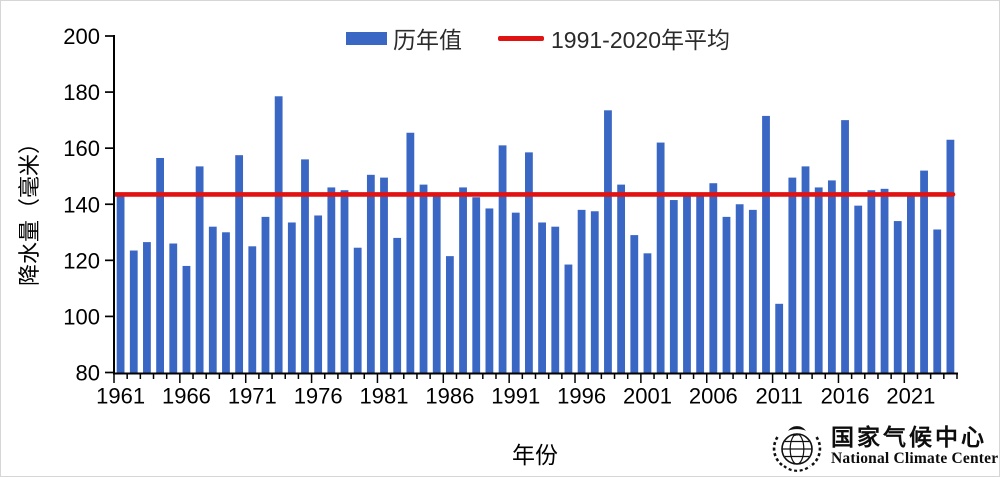  I want to click on bar-2002, so click(660, 257).